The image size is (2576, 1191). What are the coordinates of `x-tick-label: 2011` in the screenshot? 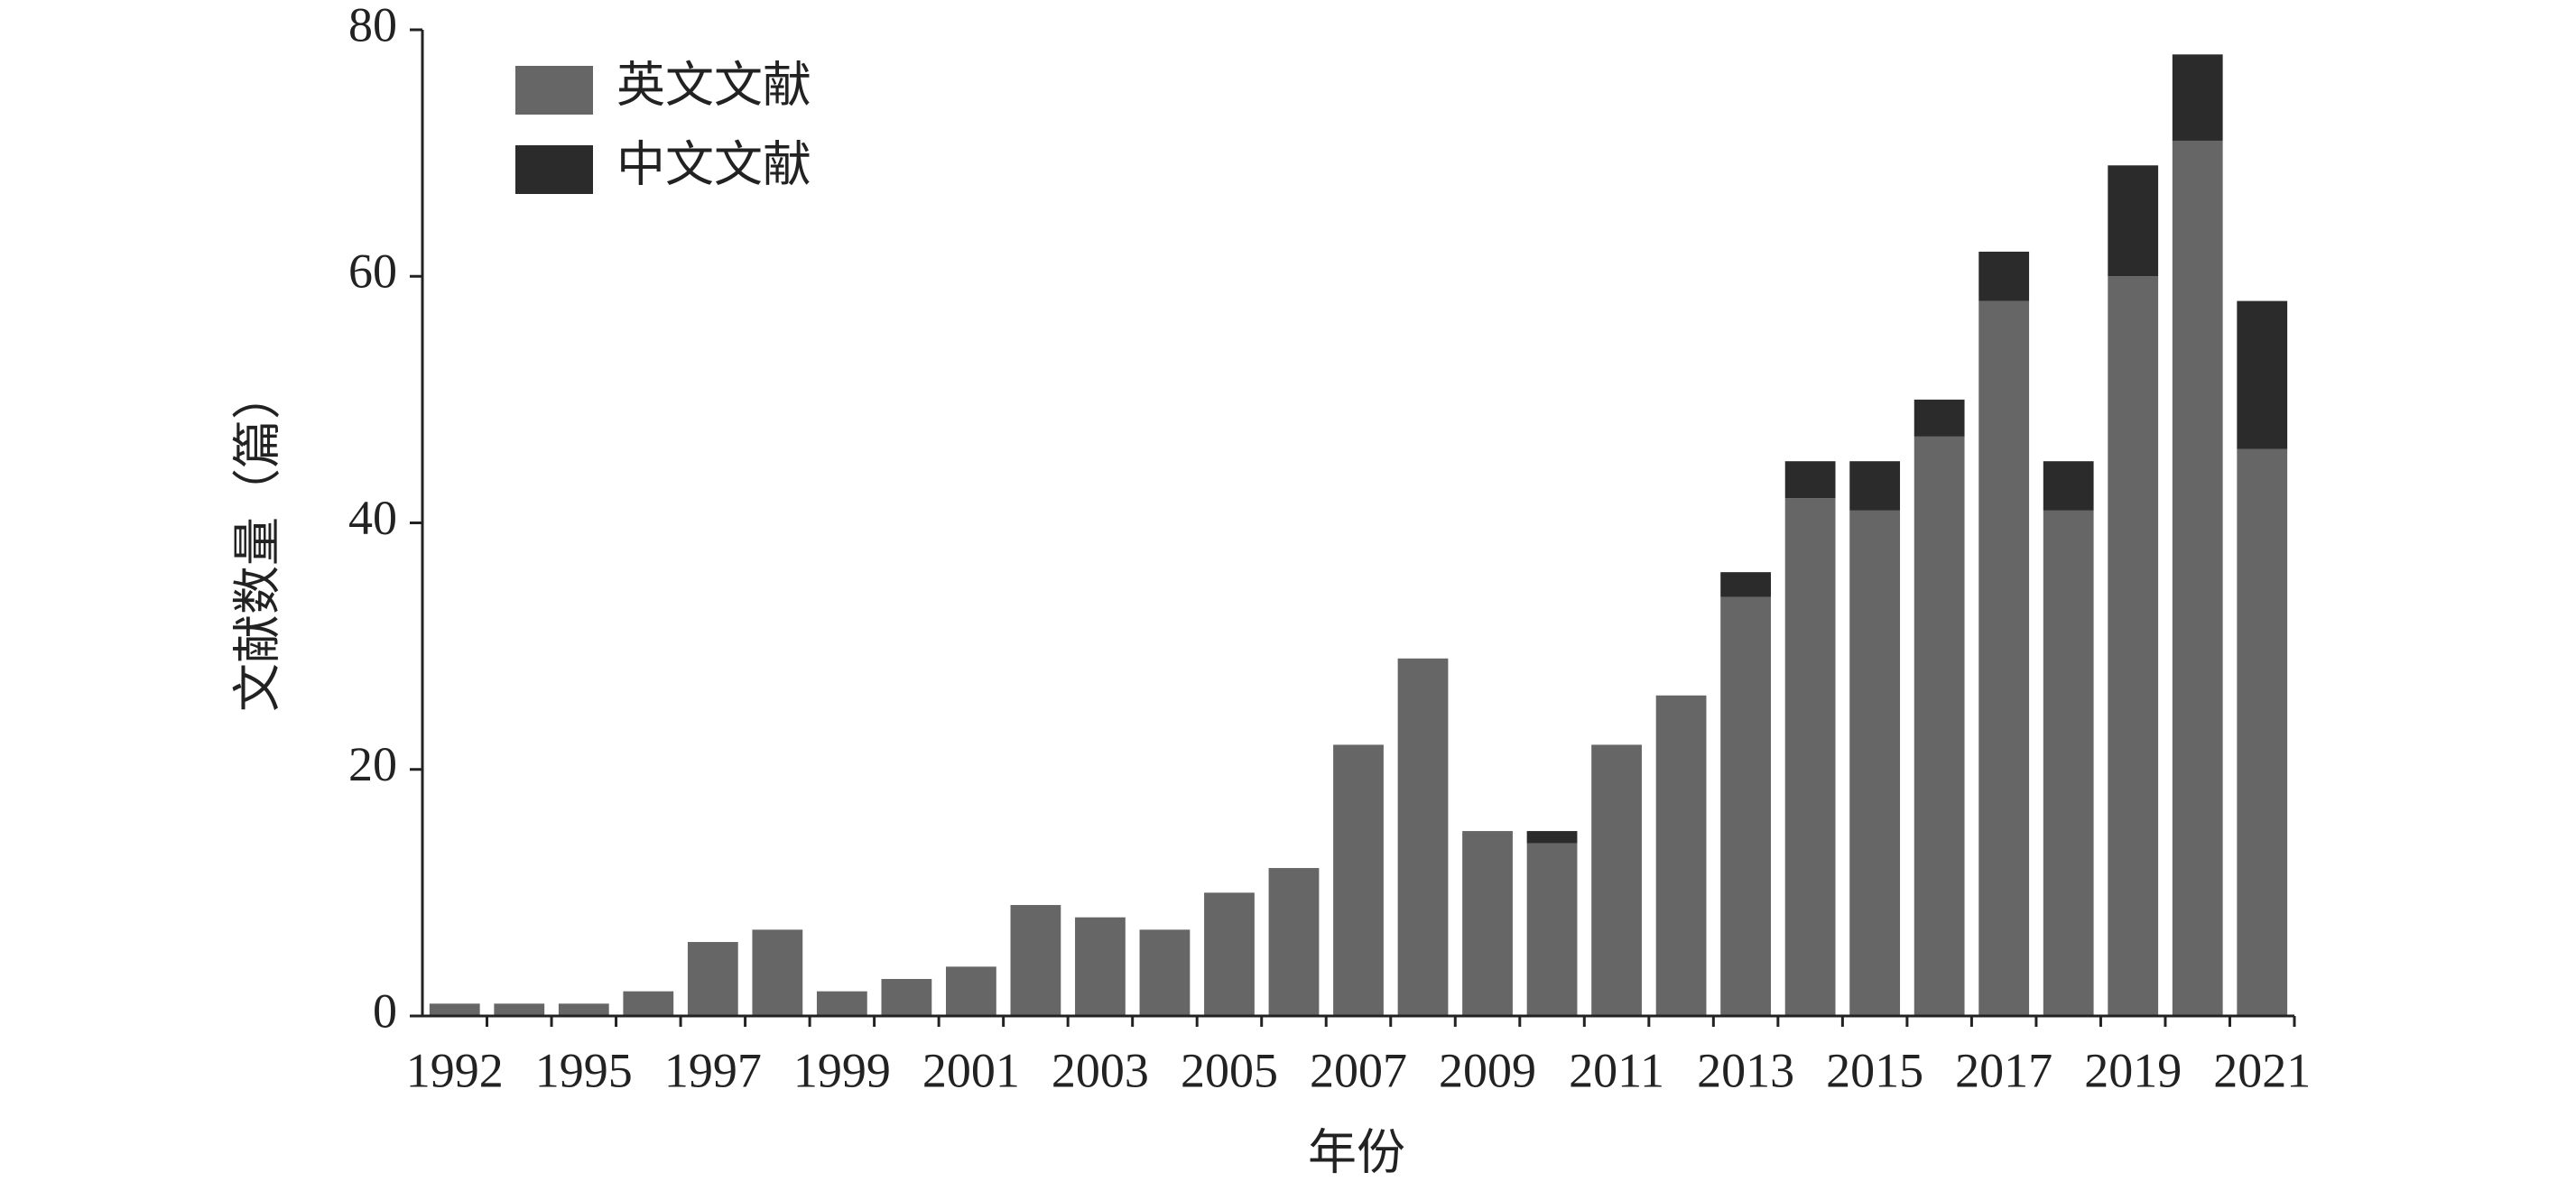 It's located at (1617, 1070).